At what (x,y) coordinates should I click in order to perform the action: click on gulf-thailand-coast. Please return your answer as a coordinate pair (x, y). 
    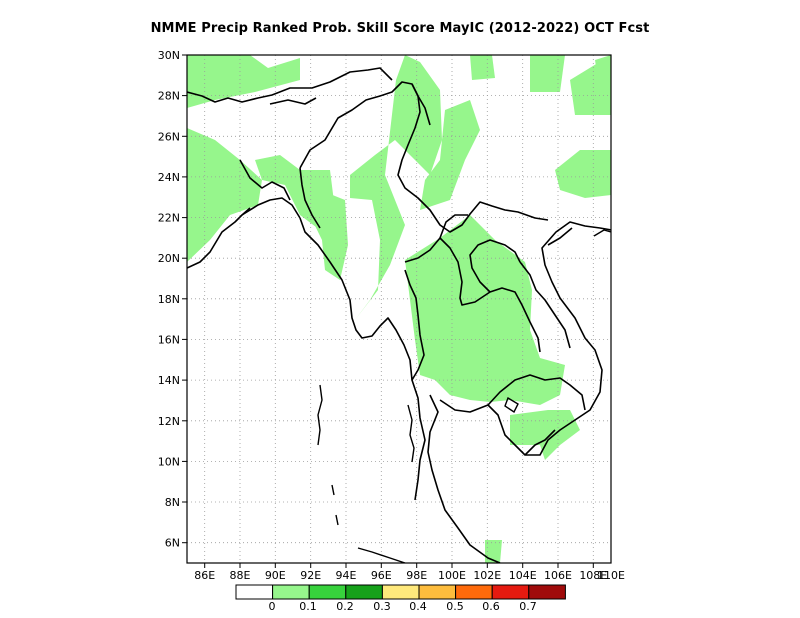
    Looking at the image, I should click on (525, 338).